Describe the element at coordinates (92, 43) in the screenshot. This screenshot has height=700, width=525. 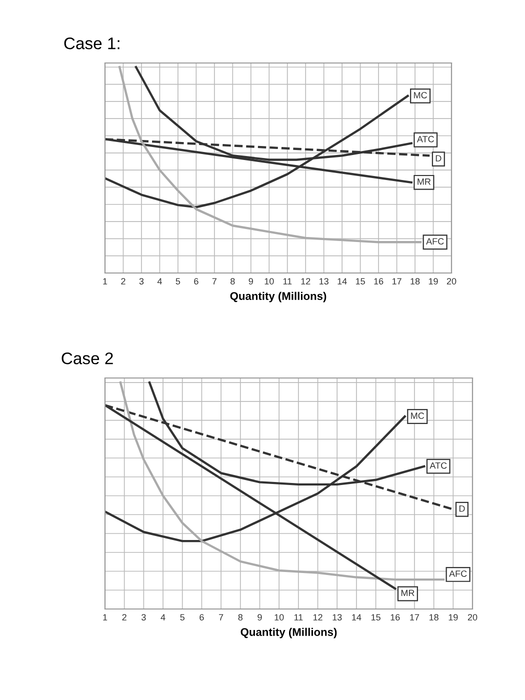
I see `chart-title: Case 1:` at that location.